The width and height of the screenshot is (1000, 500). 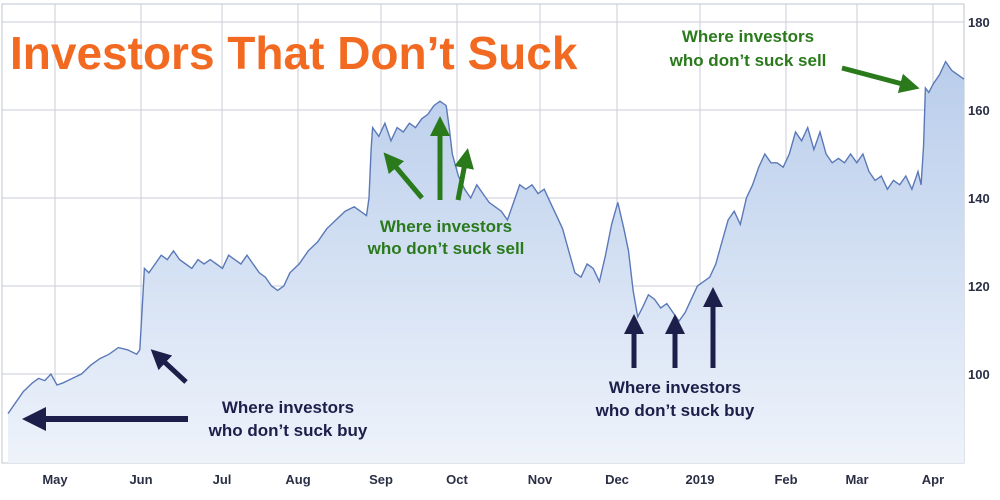 I want to click on y-axis-ticks: 100 120 140 160 180, so click(x=979, y=198).